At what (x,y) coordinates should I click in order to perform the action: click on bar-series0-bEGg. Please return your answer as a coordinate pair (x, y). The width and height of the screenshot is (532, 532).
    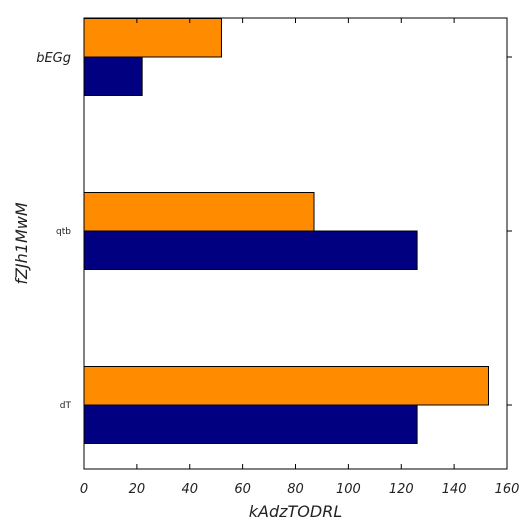
    Looking at the image, I should click on (113, 76).